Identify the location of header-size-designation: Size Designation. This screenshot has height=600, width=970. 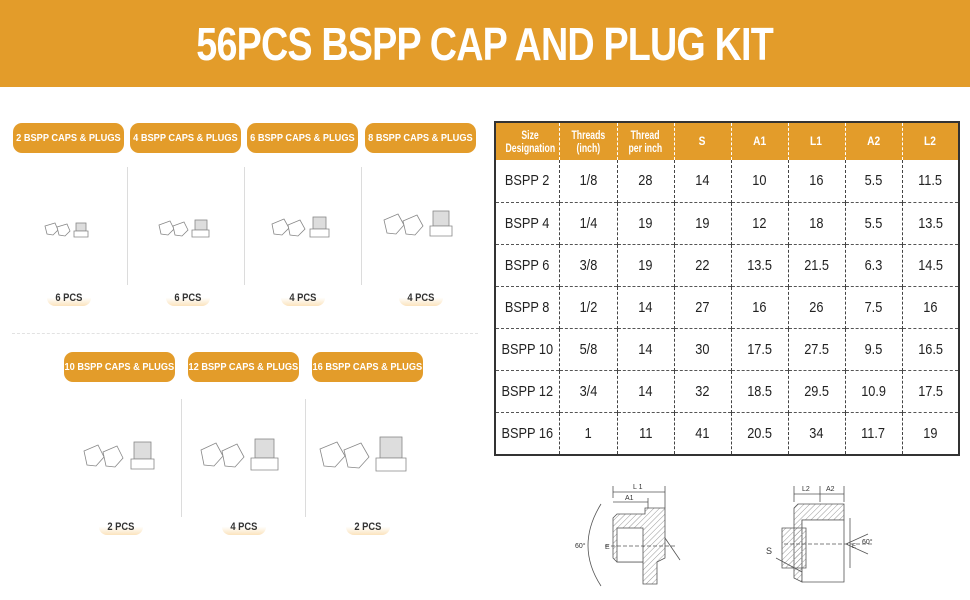
(527, 141).